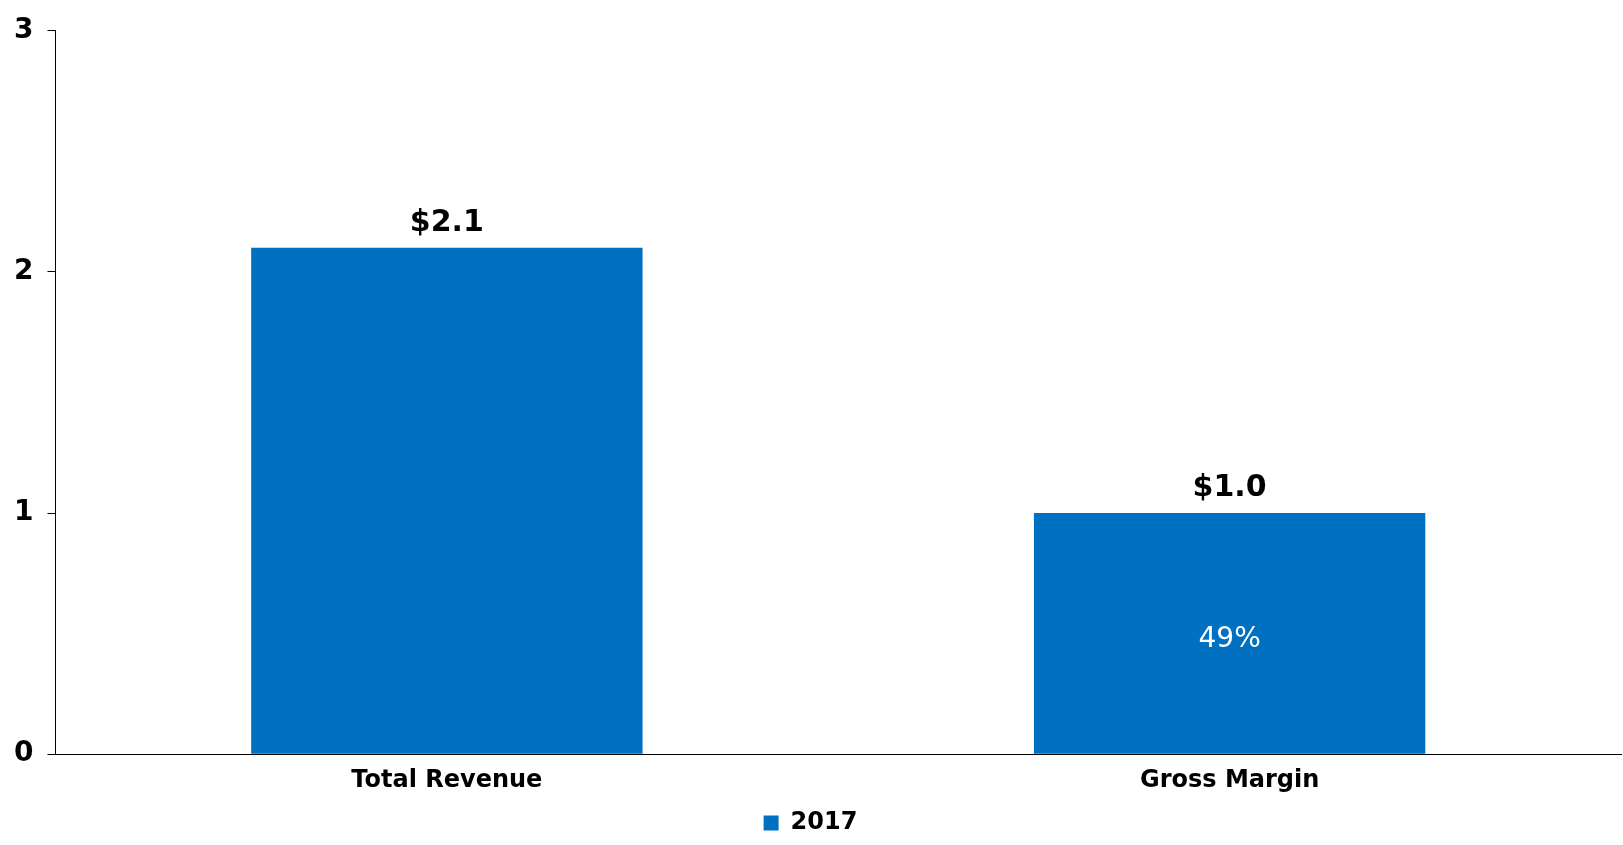  I want to click on y-tick-label: 3, so click(24, 29).